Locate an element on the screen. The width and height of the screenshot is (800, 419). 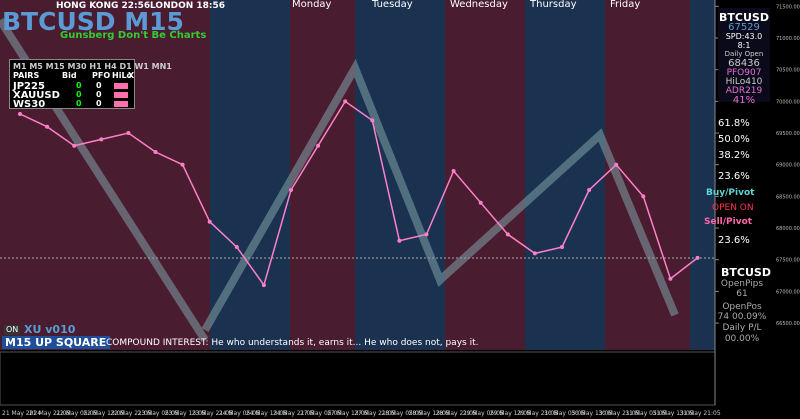
open-pos-label: OpenPos is located at coordinates (742, 307).